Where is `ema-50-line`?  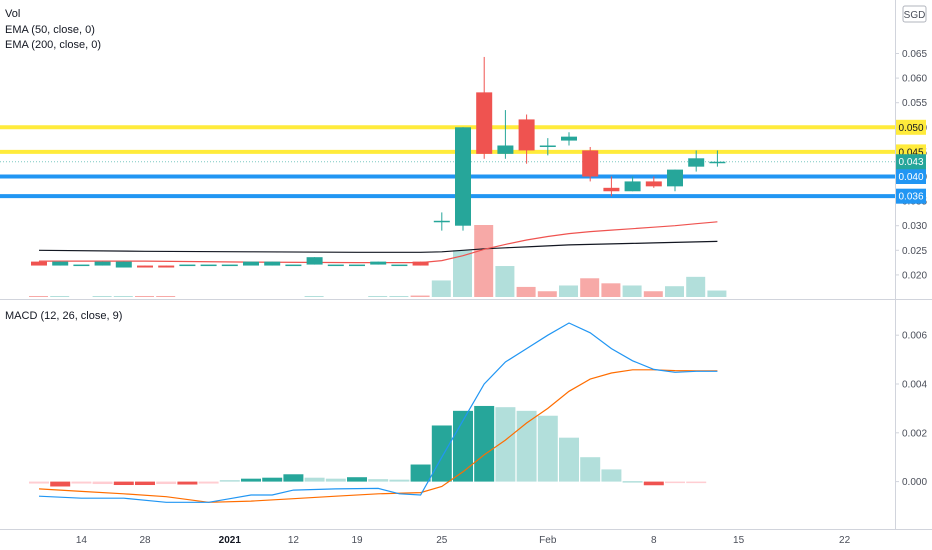
ema-50-line is located at coordinates (378, 242).